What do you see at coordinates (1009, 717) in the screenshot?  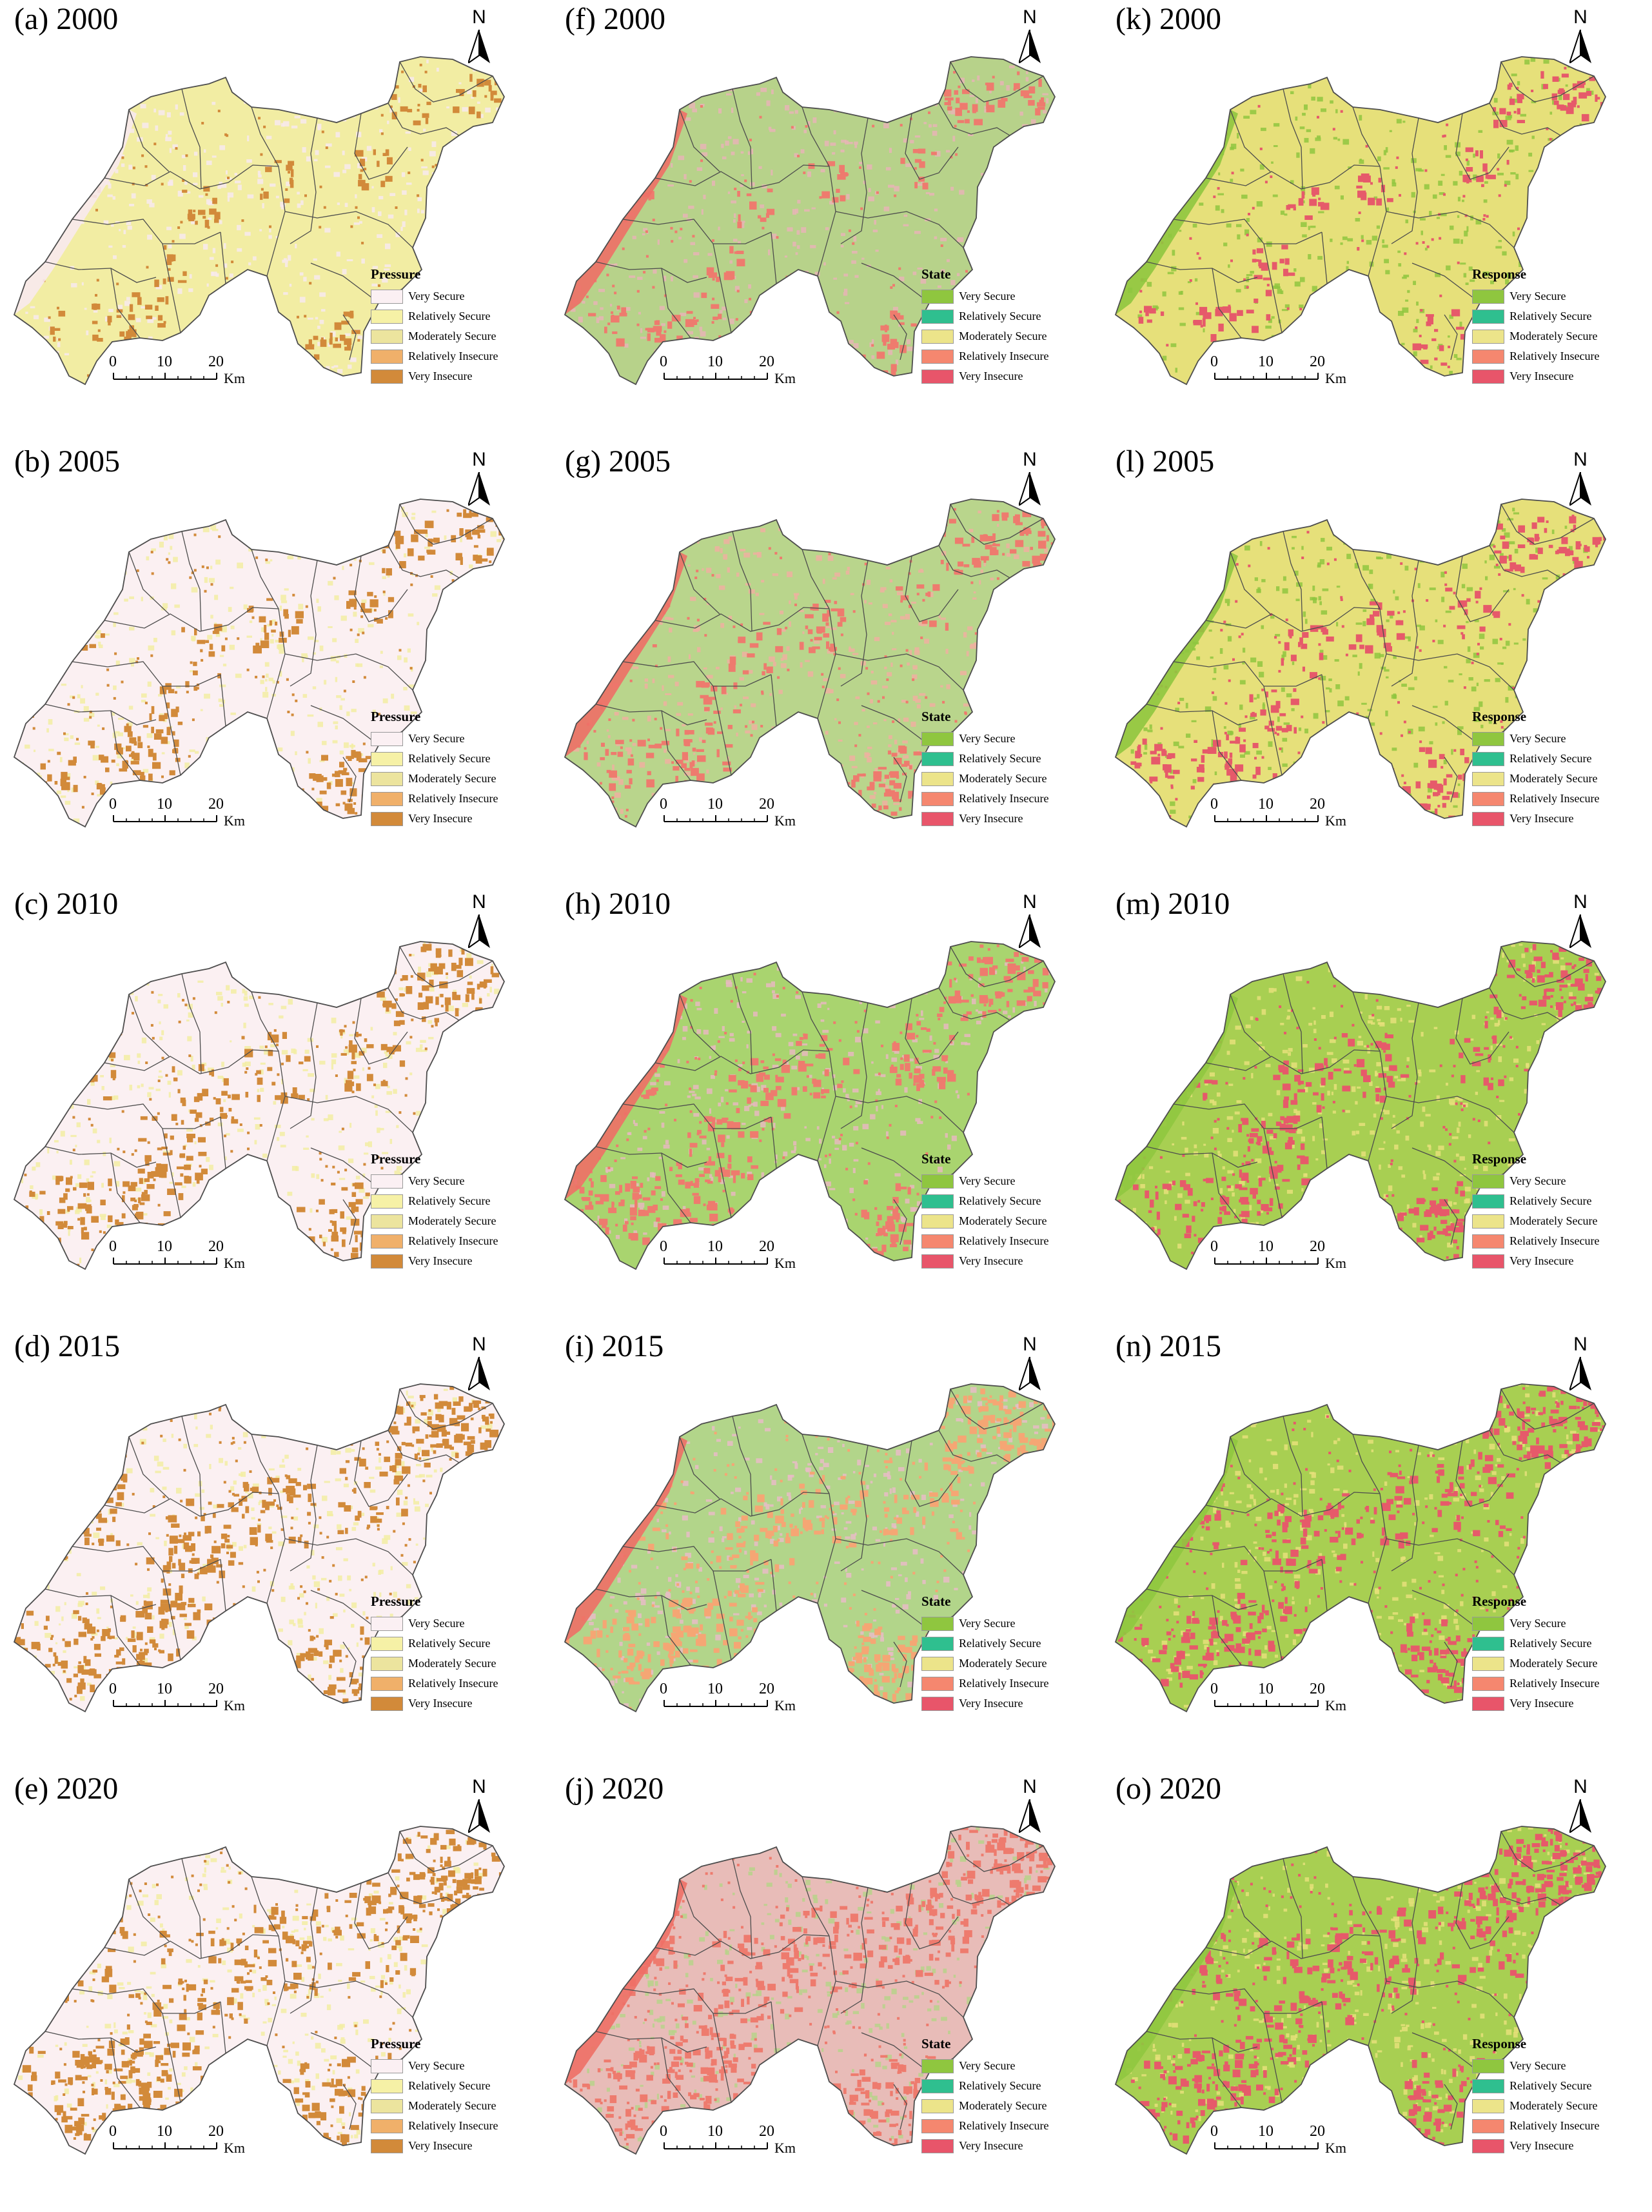 I see `legend-title: State` at bounding box center [1009, 717].